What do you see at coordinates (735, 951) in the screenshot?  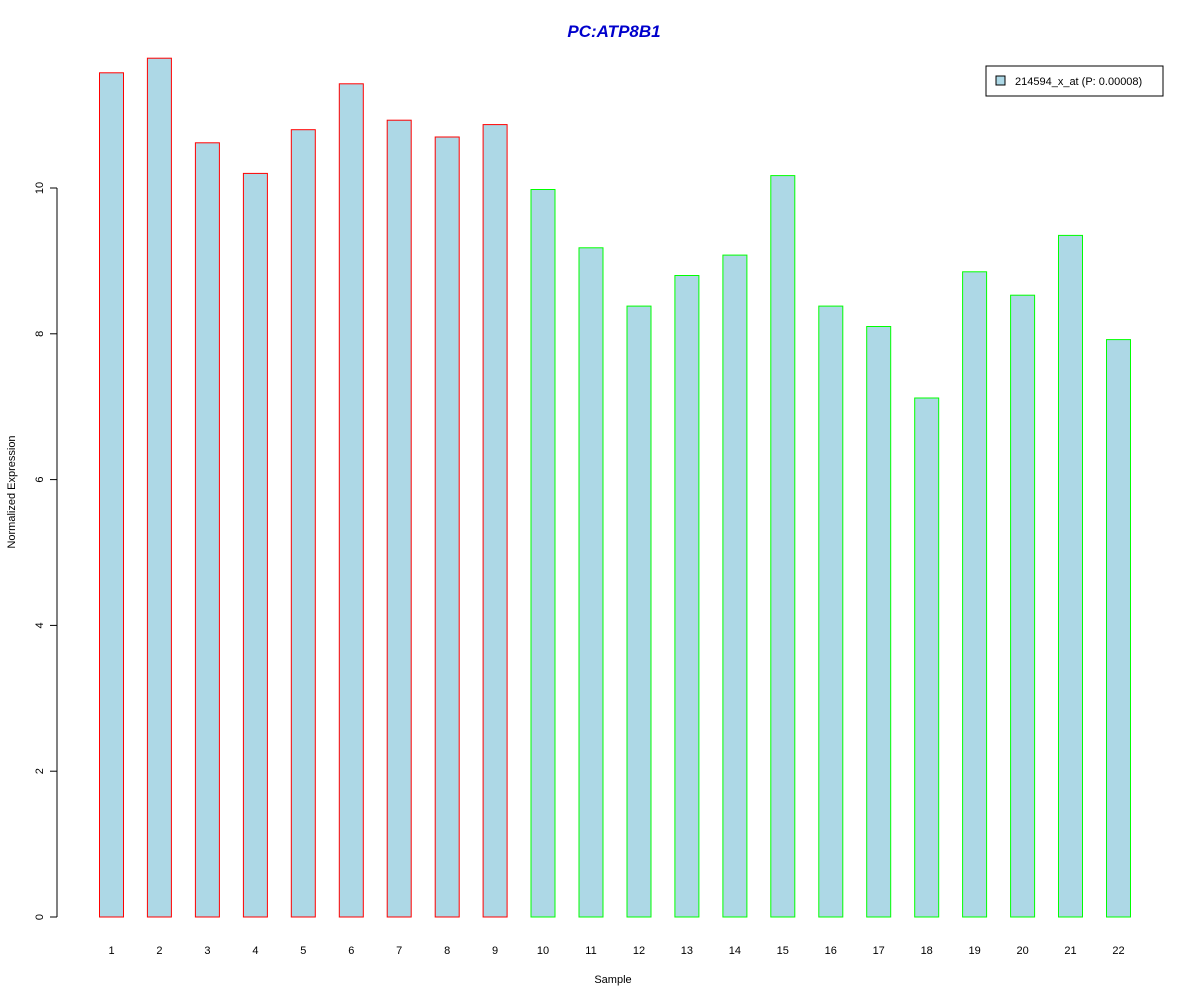 I see `x-tick-label: 14` at bounding box center [735, 951].